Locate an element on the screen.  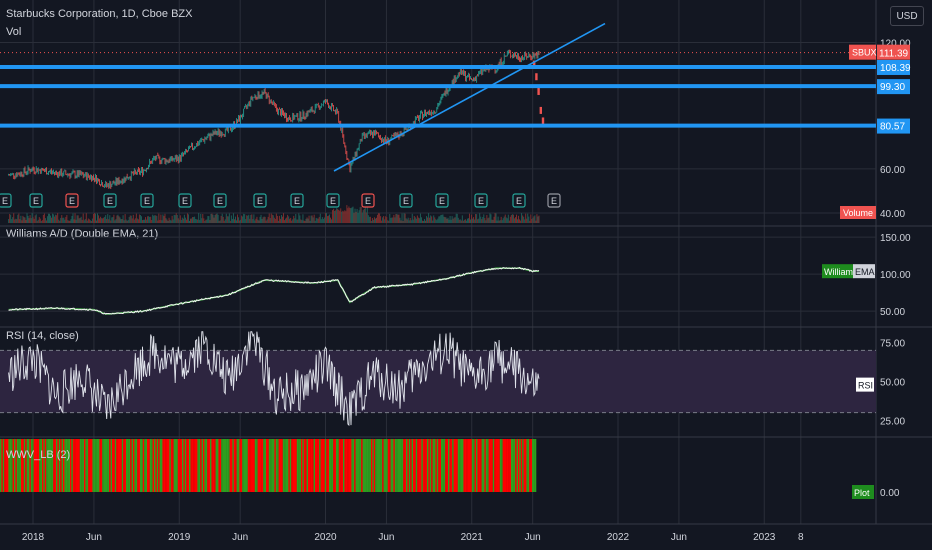
y-tick-label: 0.00 is located at coordinates (890, 493).